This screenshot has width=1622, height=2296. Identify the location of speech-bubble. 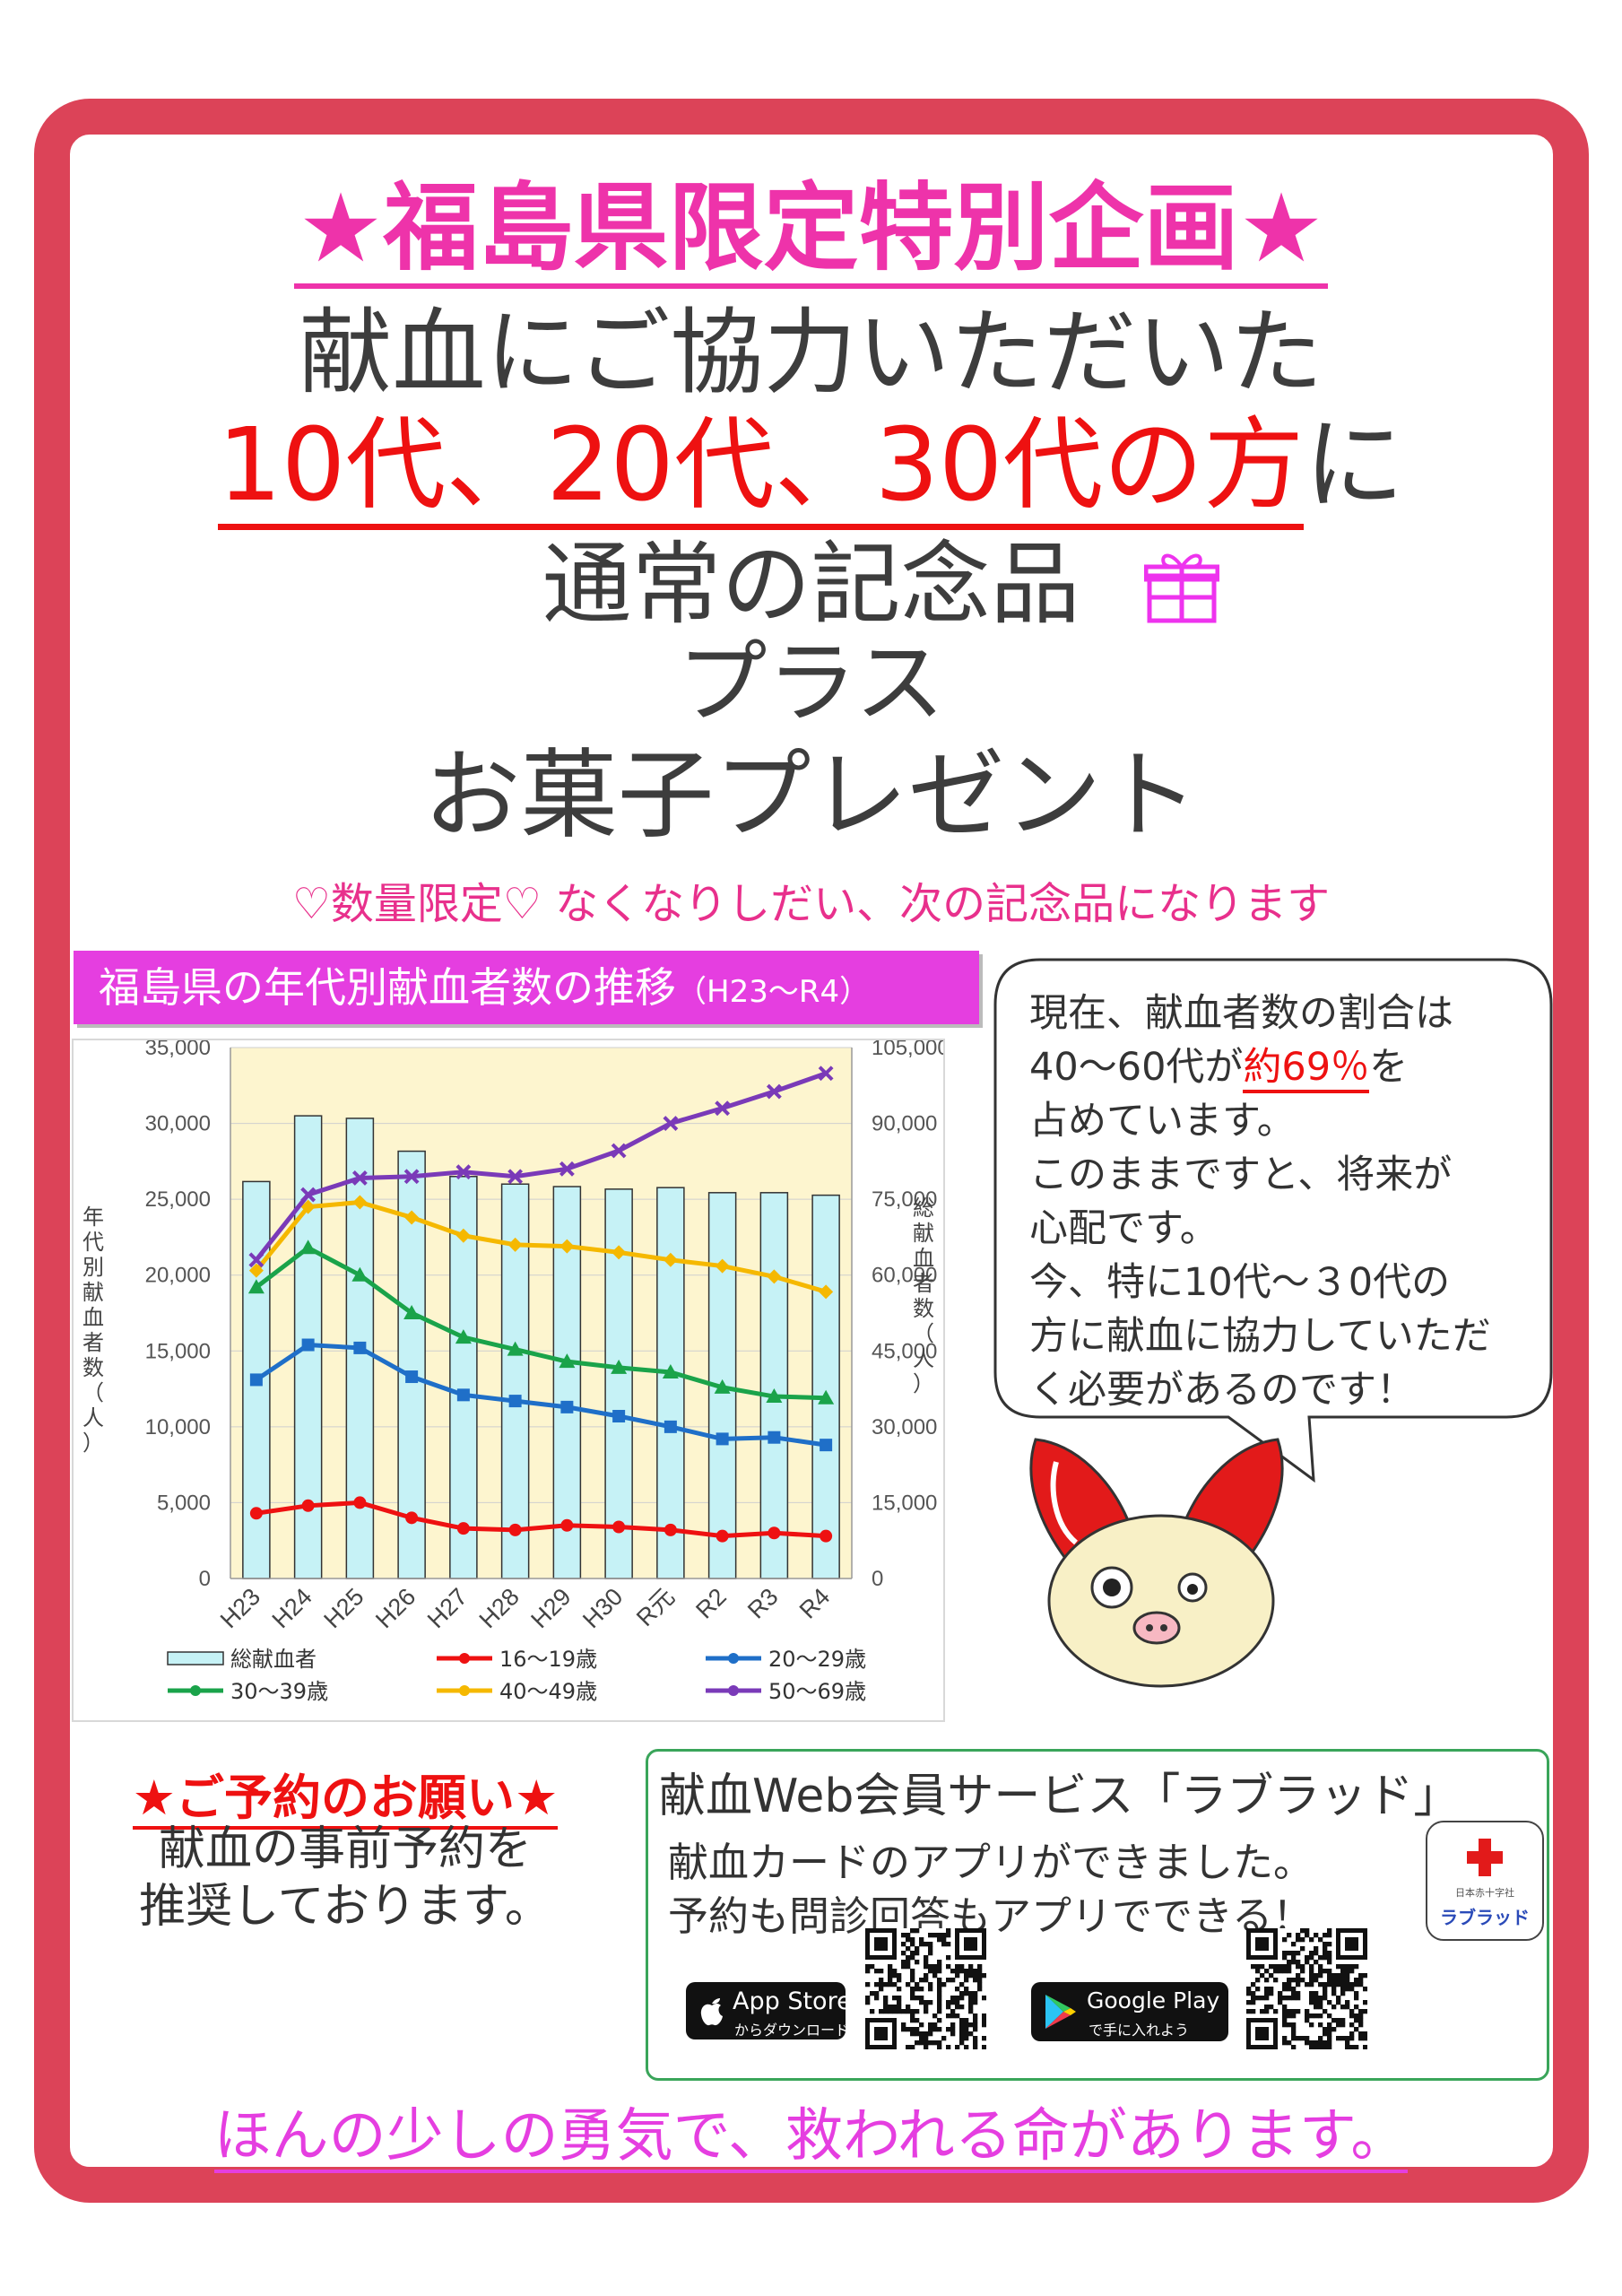
(1273, 1220).